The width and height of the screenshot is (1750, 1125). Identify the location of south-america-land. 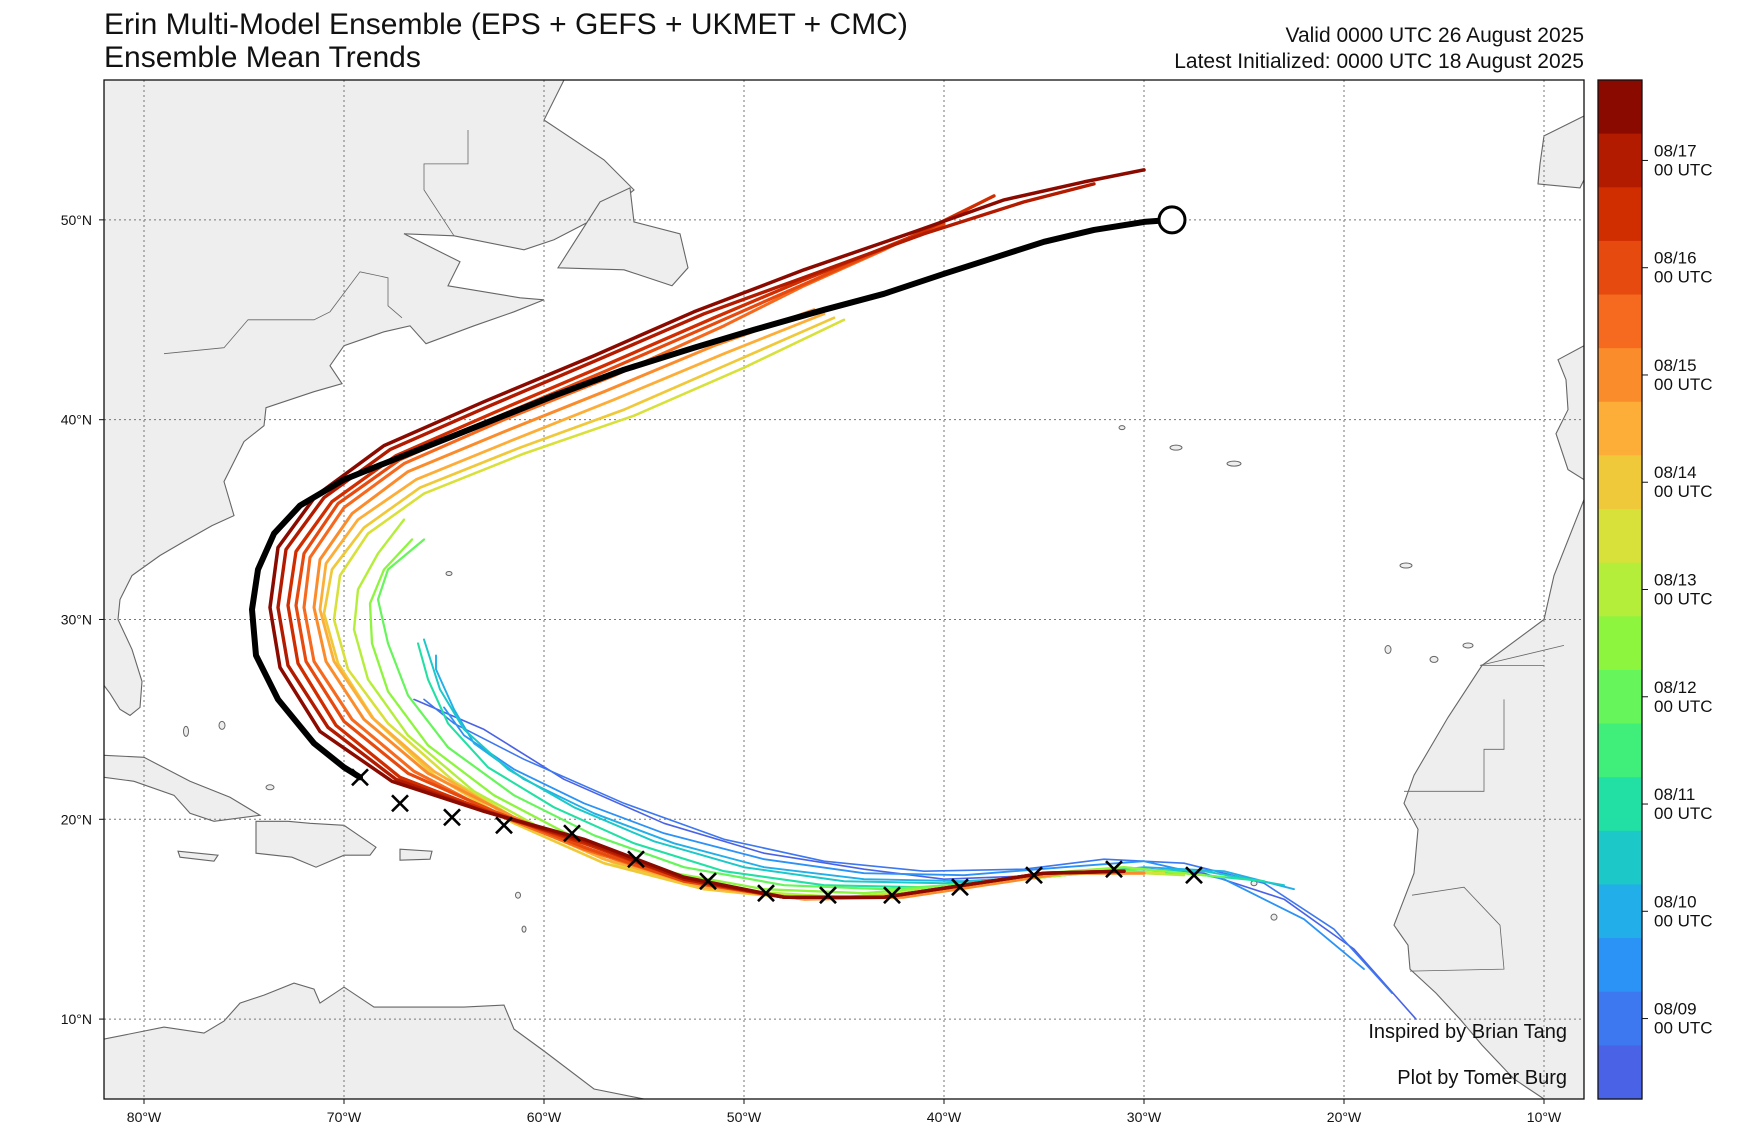
(374, 1040).